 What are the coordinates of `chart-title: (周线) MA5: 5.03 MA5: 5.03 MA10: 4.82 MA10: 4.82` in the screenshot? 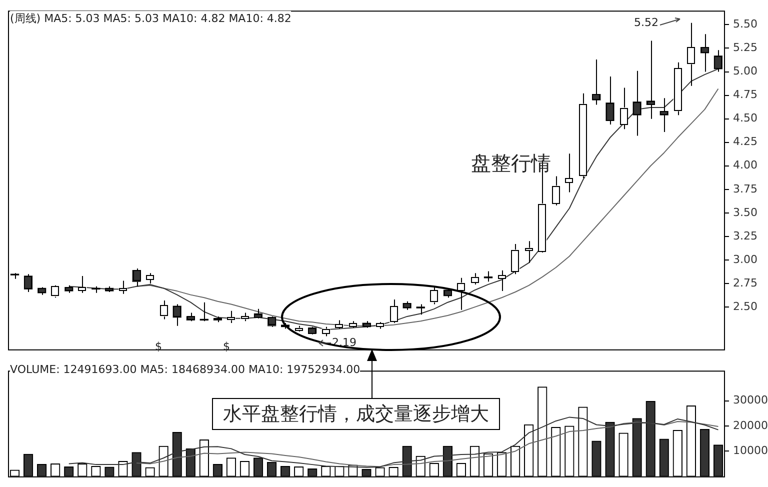 It's located at (151, 18).